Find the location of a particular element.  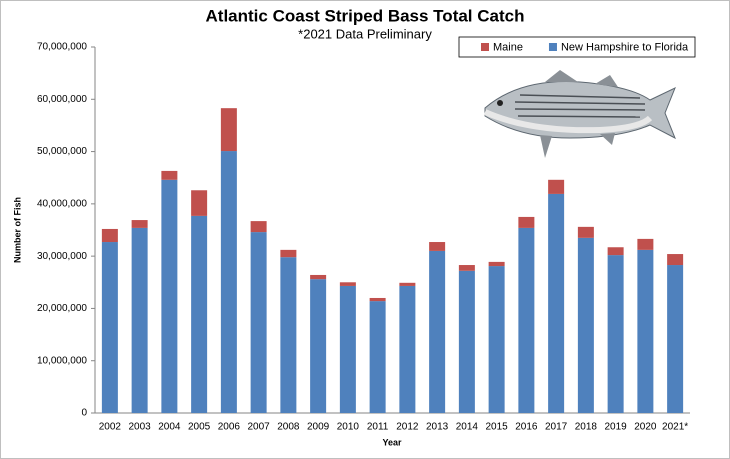

x-tick-label: 2014 is located at coordinates (467, 427).